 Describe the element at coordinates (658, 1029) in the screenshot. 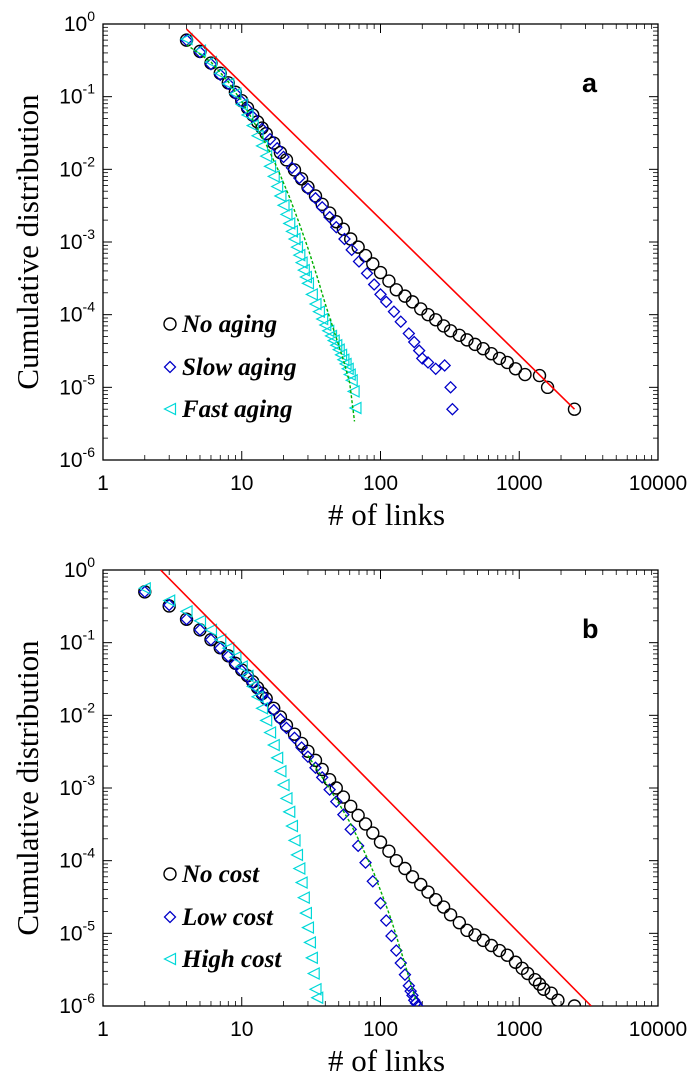

I see `x-tick-label: 10000` at that location.